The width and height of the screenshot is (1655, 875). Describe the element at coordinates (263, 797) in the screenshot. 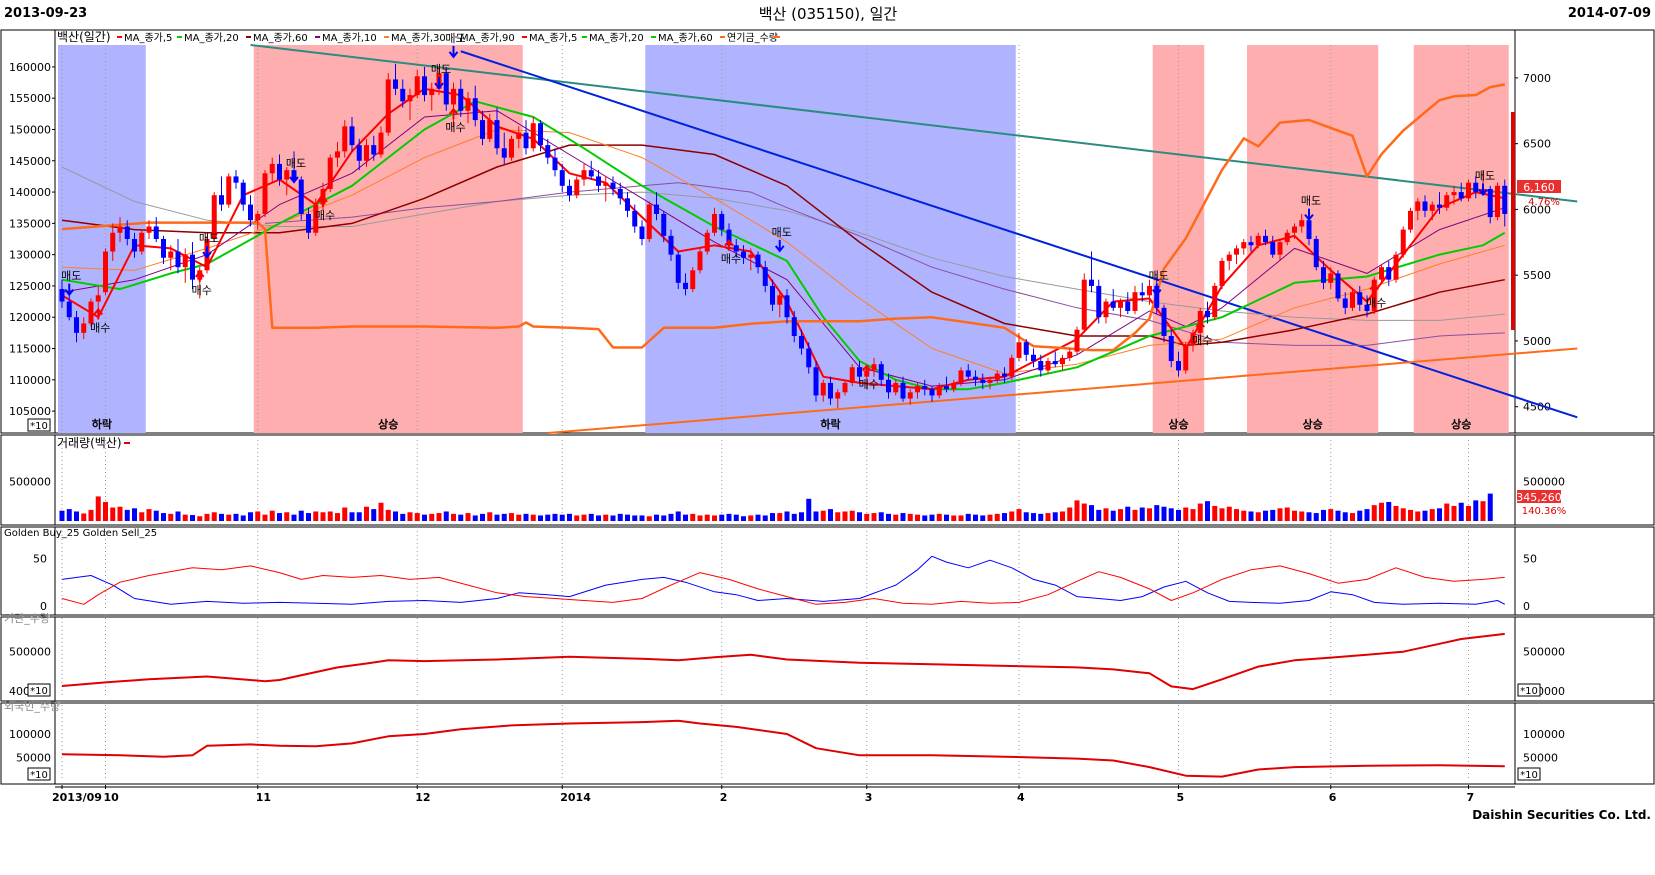

I see `x-tick-label: 11` at that location.